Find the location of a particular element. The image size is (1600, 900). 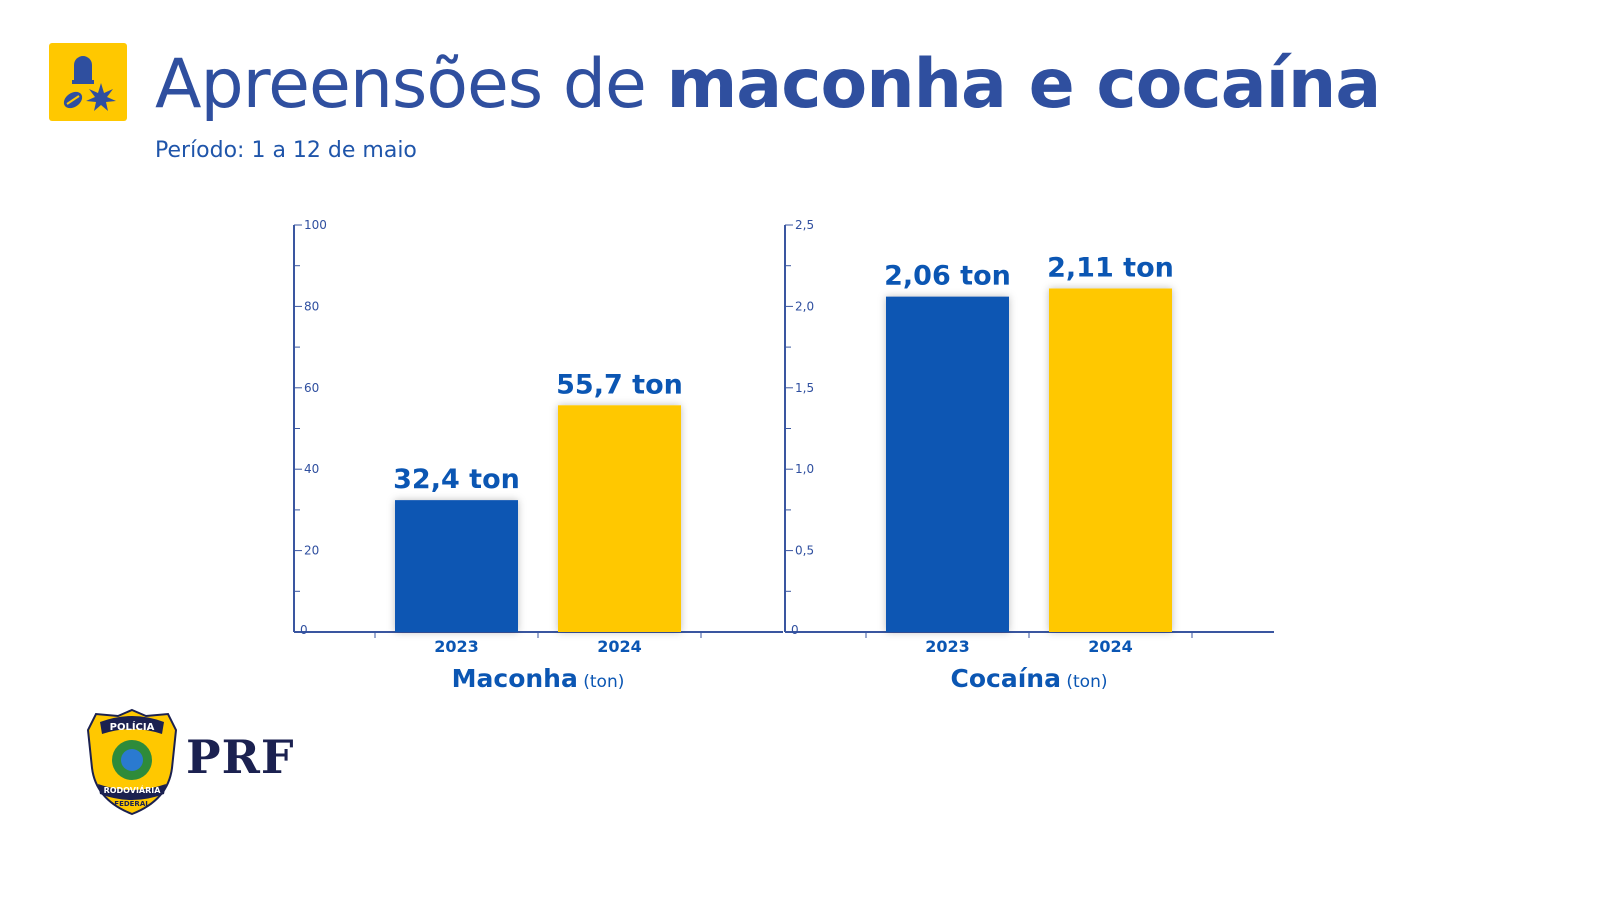

title-regular: Apreensões de is located at coordinates (411, 84).